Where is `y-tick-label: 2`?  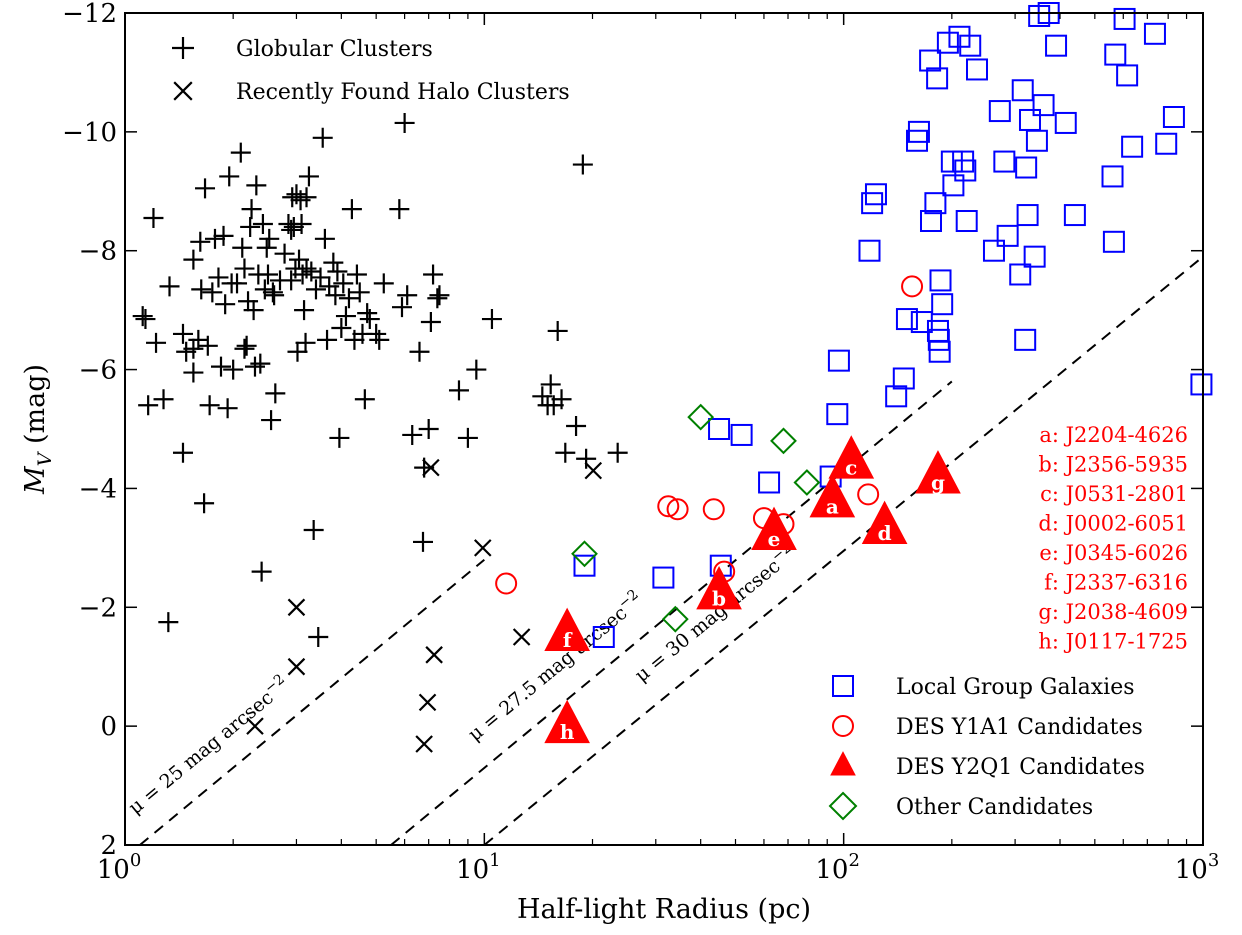 y-tick-label: 2 is located at coordinates (108, 846).